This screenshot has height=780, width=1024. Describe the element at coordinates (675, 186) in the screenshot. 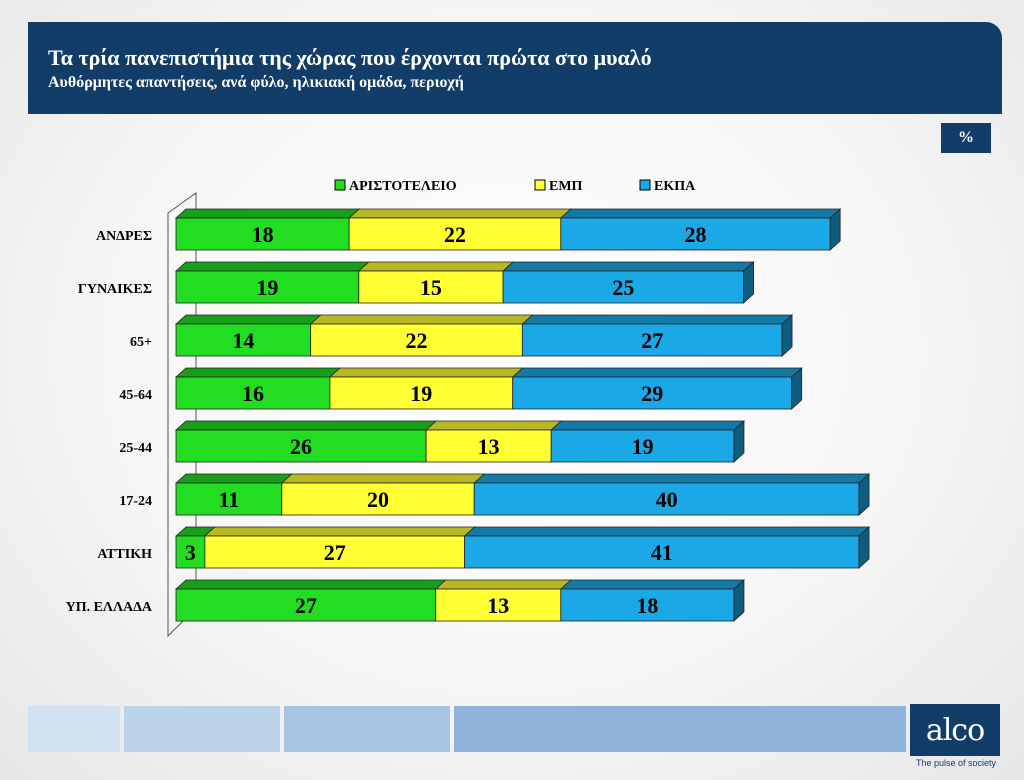

I see `legend-label-2: ΕΚΠΑ` at that location.